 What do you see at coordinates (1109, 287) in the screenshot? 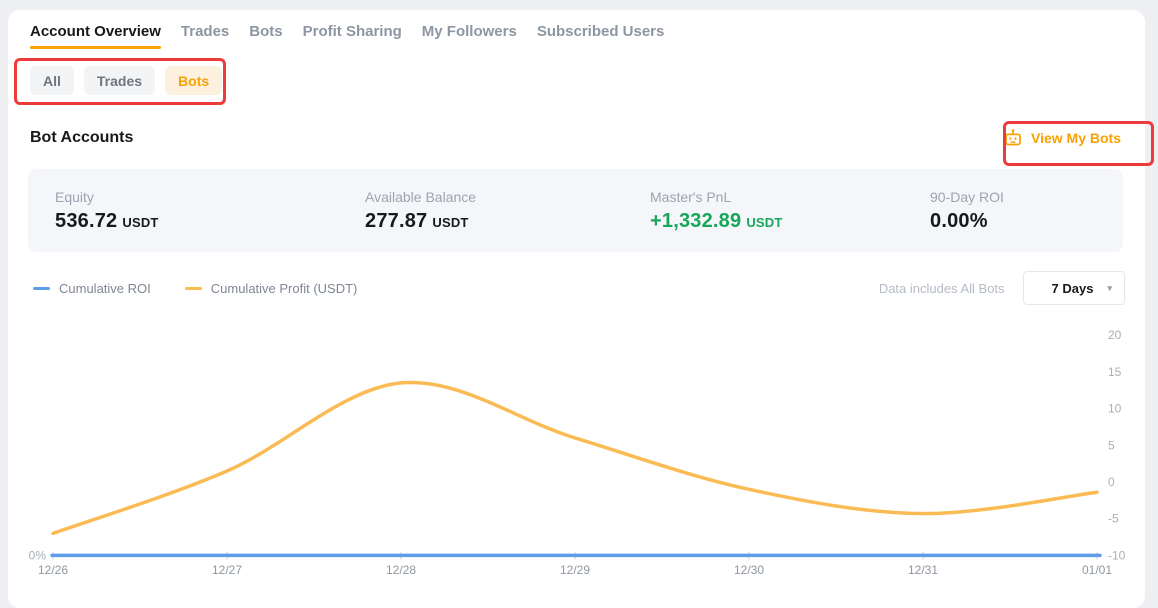
I see `chevron-down-icon: ▾` at bounding box center [1109, 287].